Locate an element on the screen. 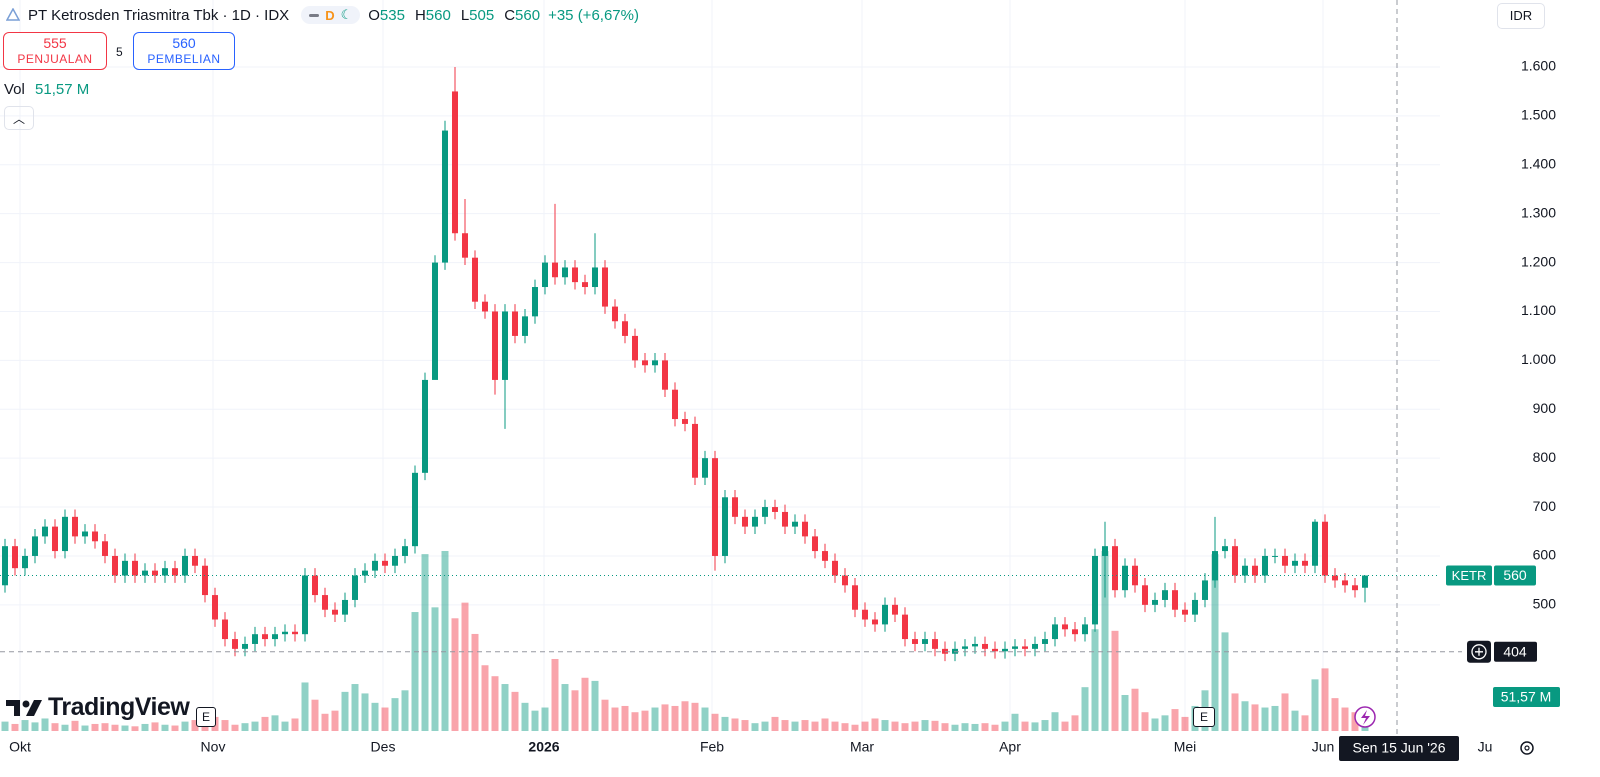  ohlc-c: C560 is located at coordinates (522, 15).